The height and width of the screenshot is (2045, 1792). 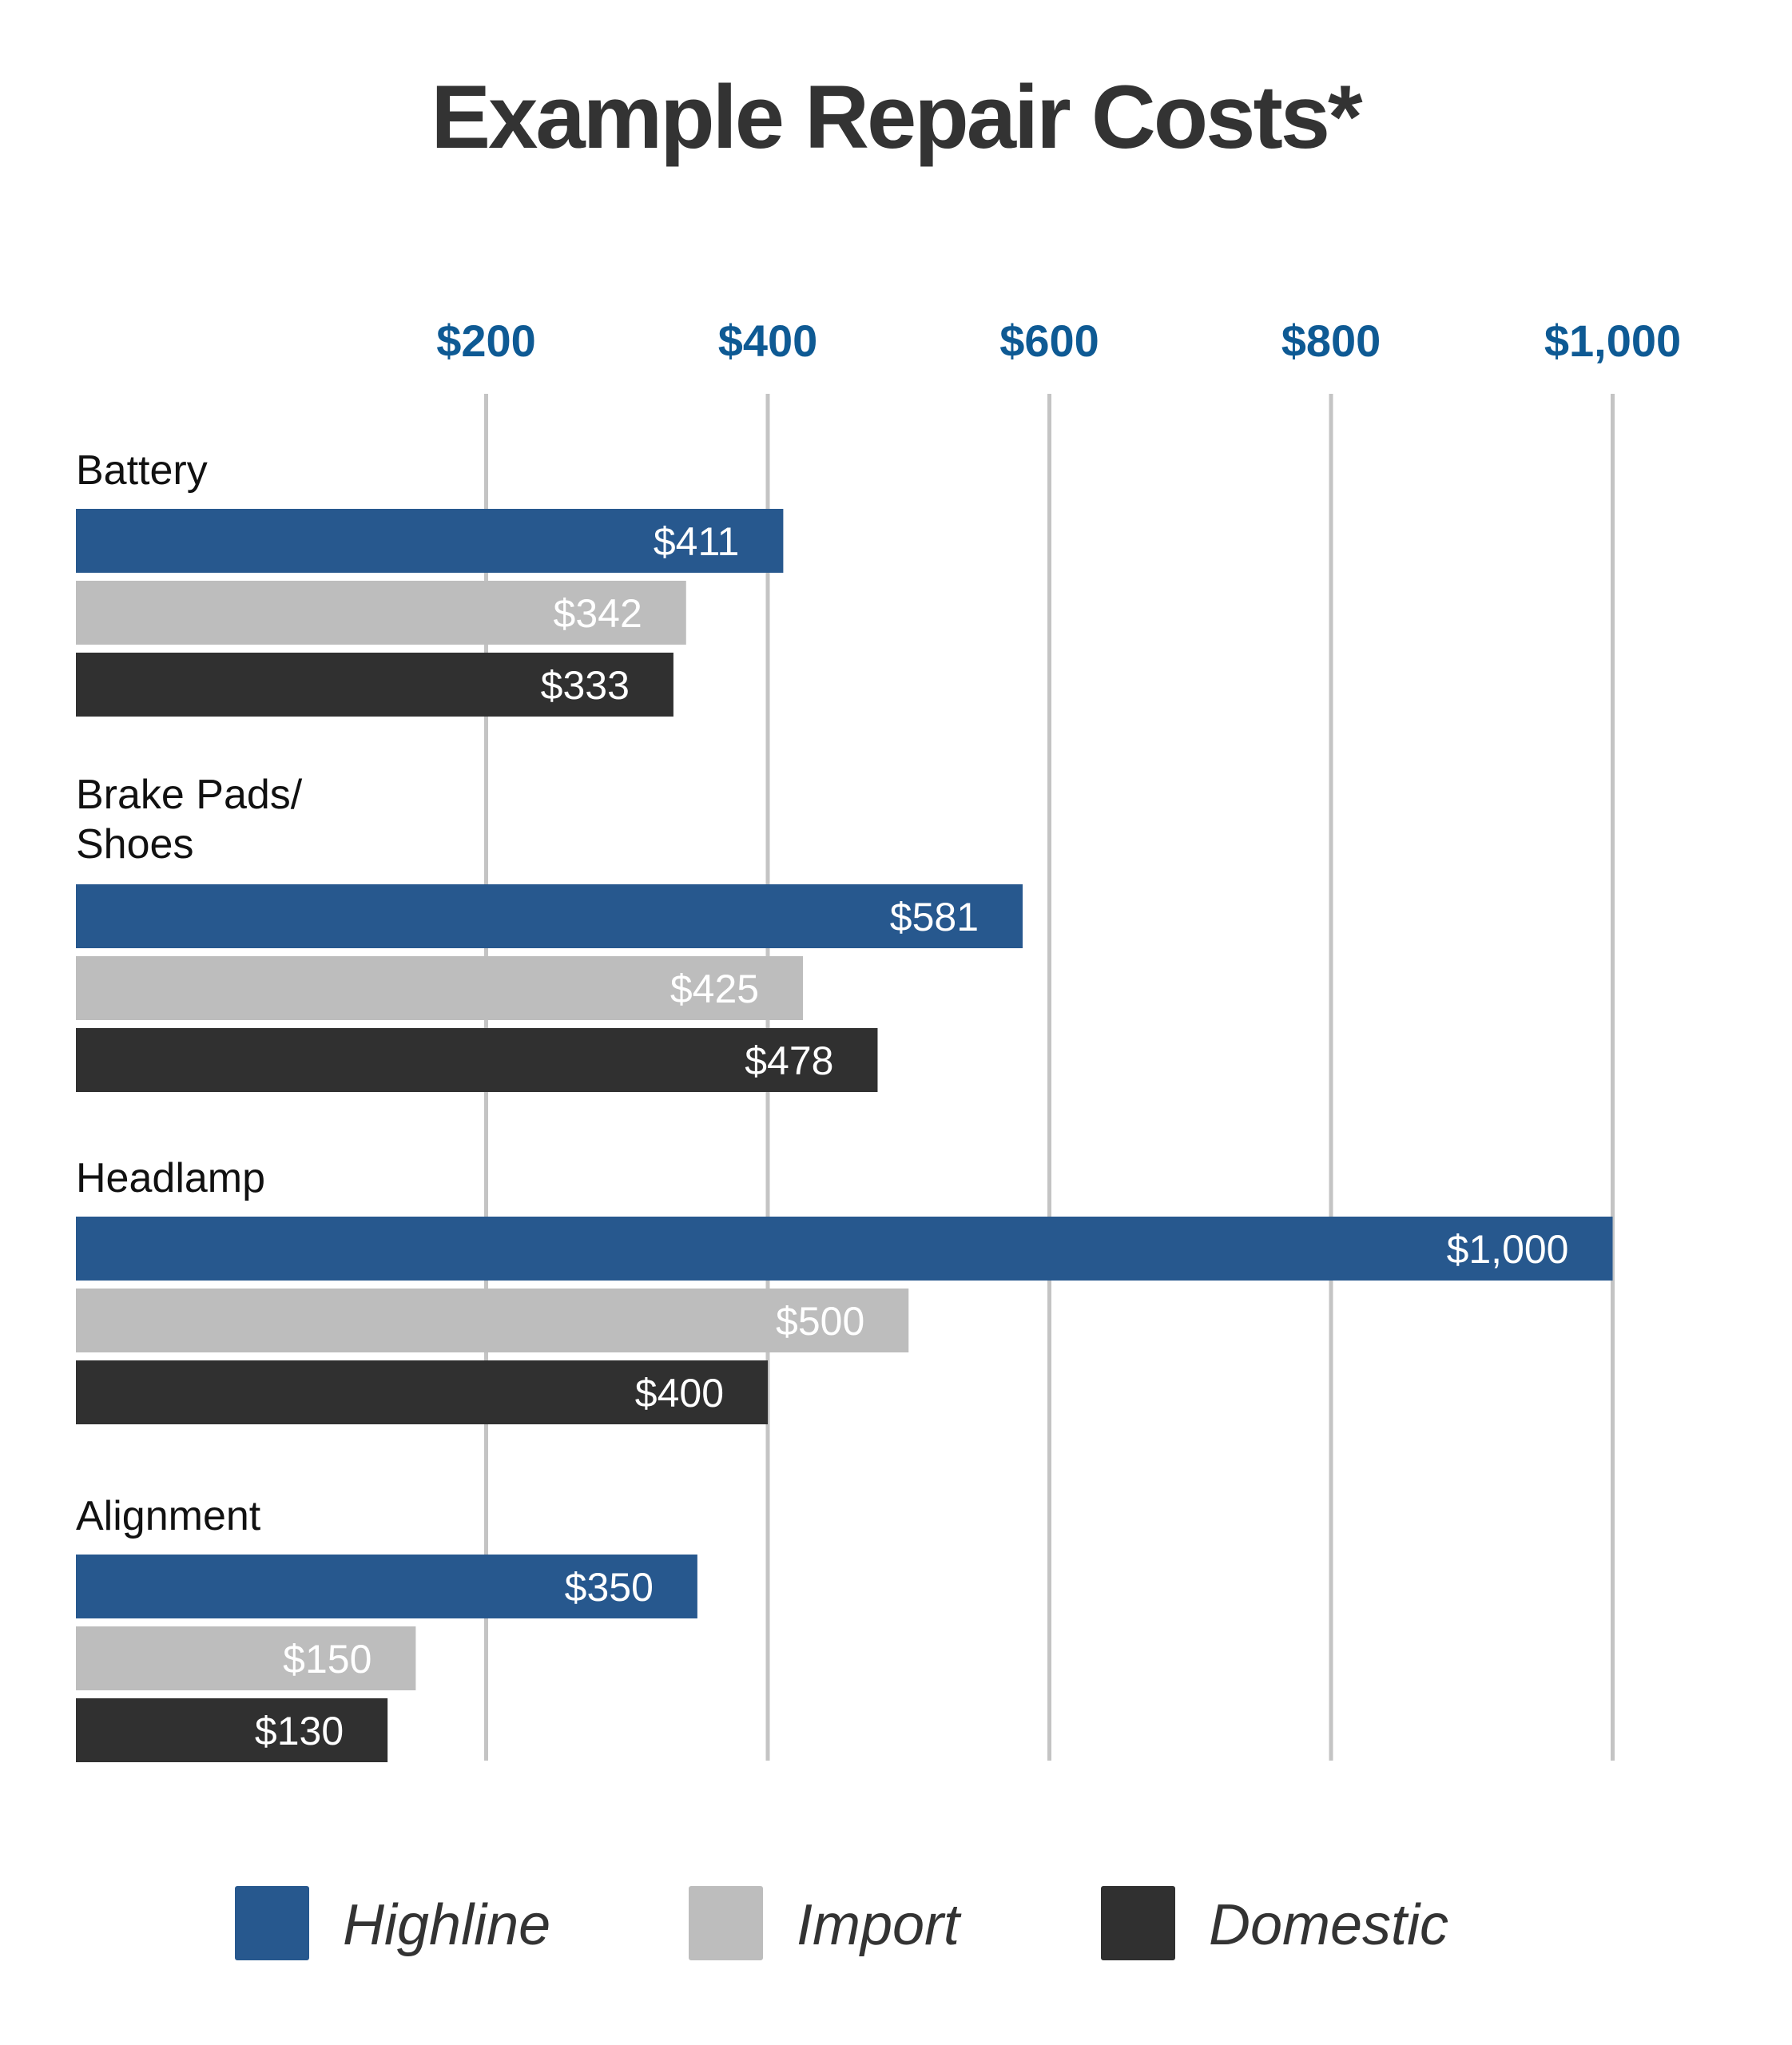 What do you see at coordinates (1613, 341) in the screenshot?
I see `tick-label: $1,000` at bounding box center [1613, 341].